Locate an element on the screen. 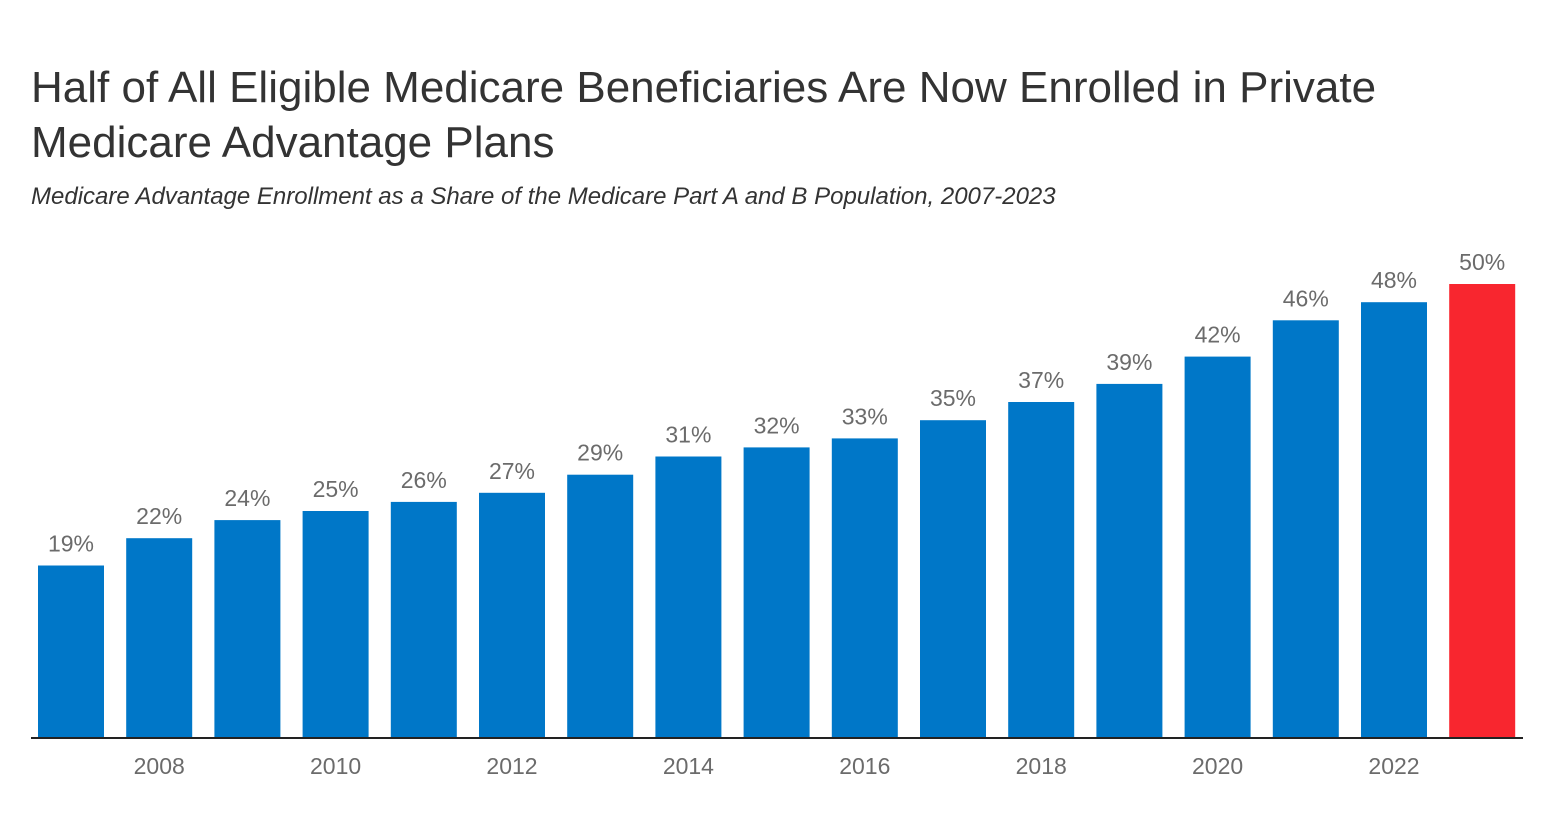  data-label-2015: 32% is located at coordinates (777, 425).